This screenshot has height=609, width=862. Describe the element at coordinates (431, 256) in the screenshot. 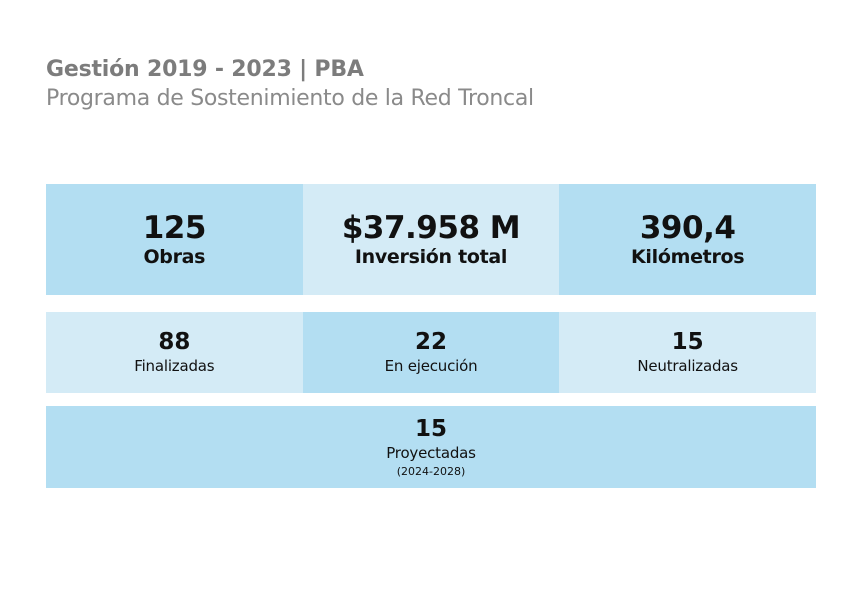

I see `stat-label: Inversión total` at that location.